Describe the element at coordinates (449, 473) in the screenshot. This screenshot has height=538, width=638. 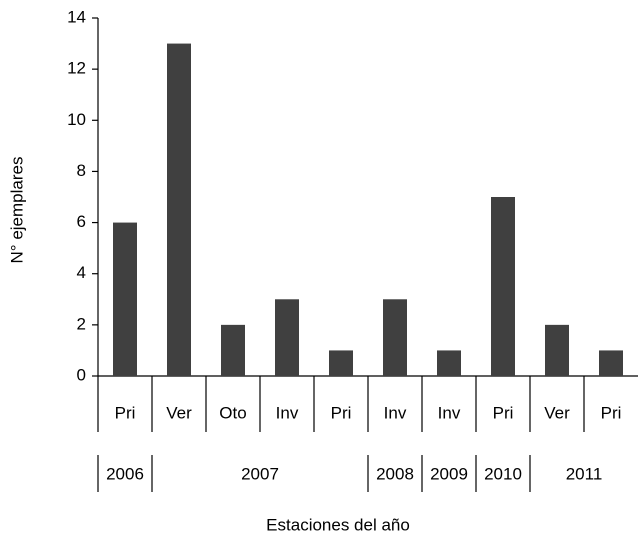
I see `group-label: 2009` at that location.